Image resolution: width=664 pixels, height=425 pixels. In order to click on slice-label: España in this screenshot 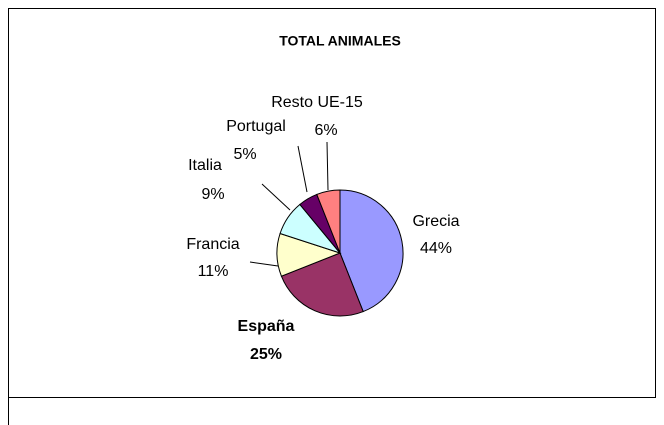, I will do `click(266, 326)`.